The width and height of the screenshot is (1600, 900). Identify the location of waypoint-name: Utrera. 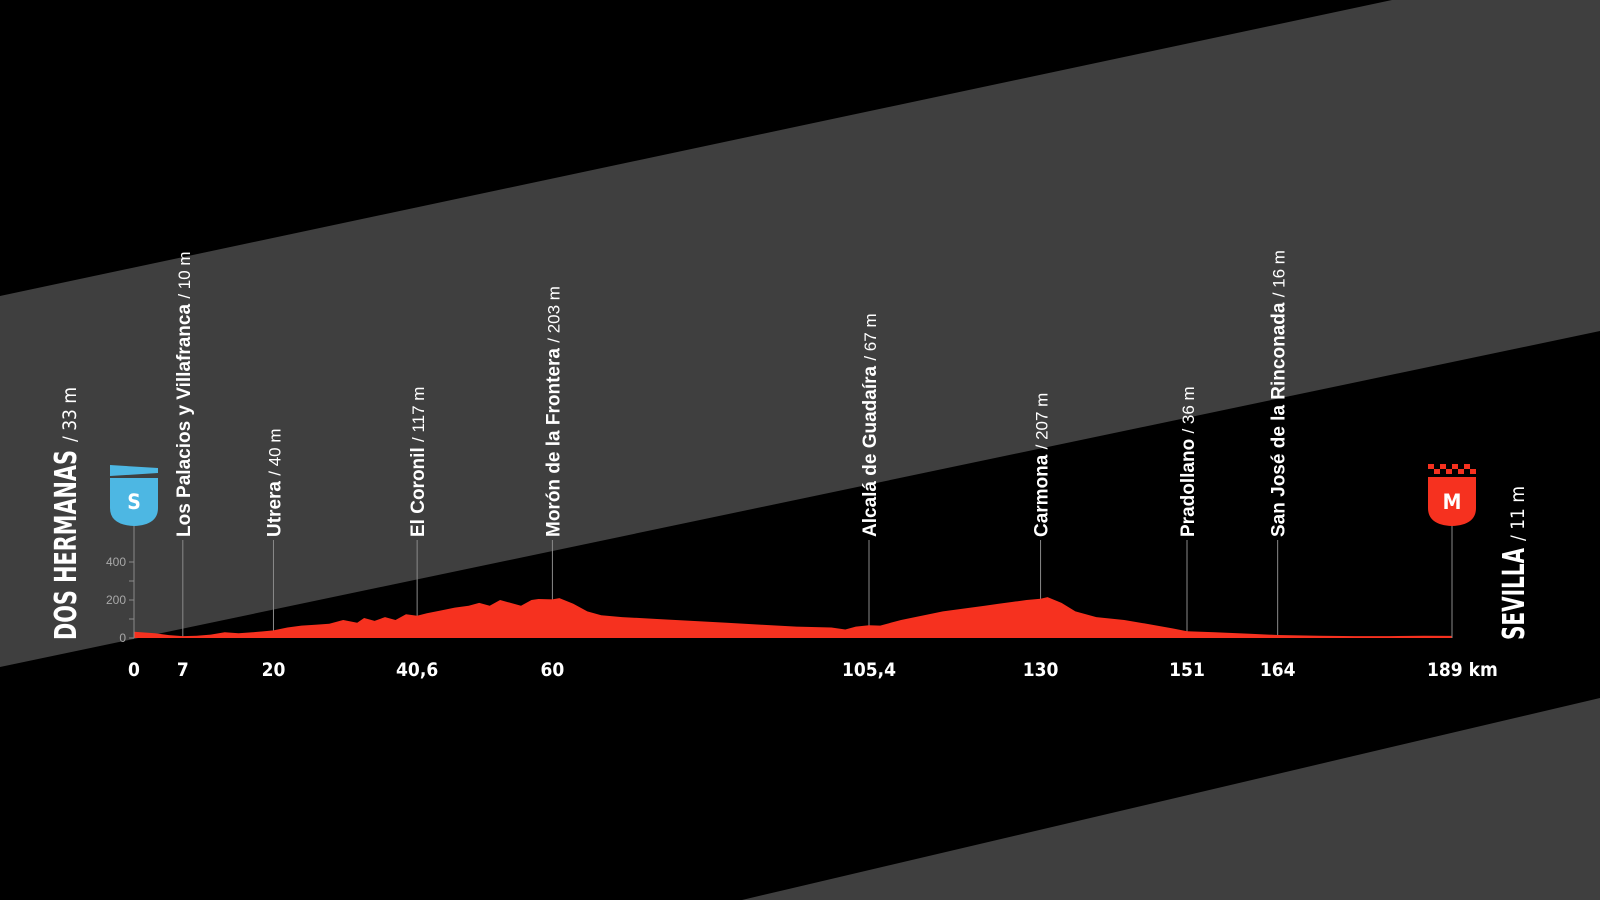
(274, 506).